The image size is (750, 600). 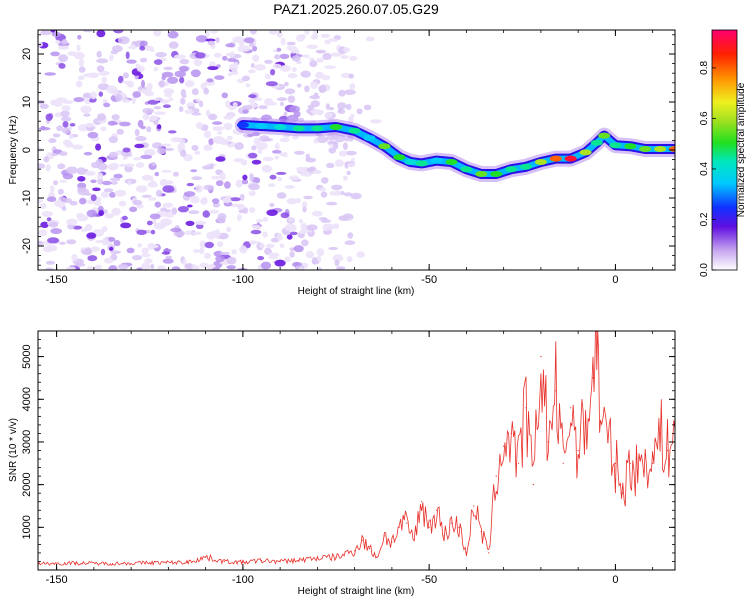 I want to click on colorbar-tick-label: 0.8, so click(x=704, y=68).